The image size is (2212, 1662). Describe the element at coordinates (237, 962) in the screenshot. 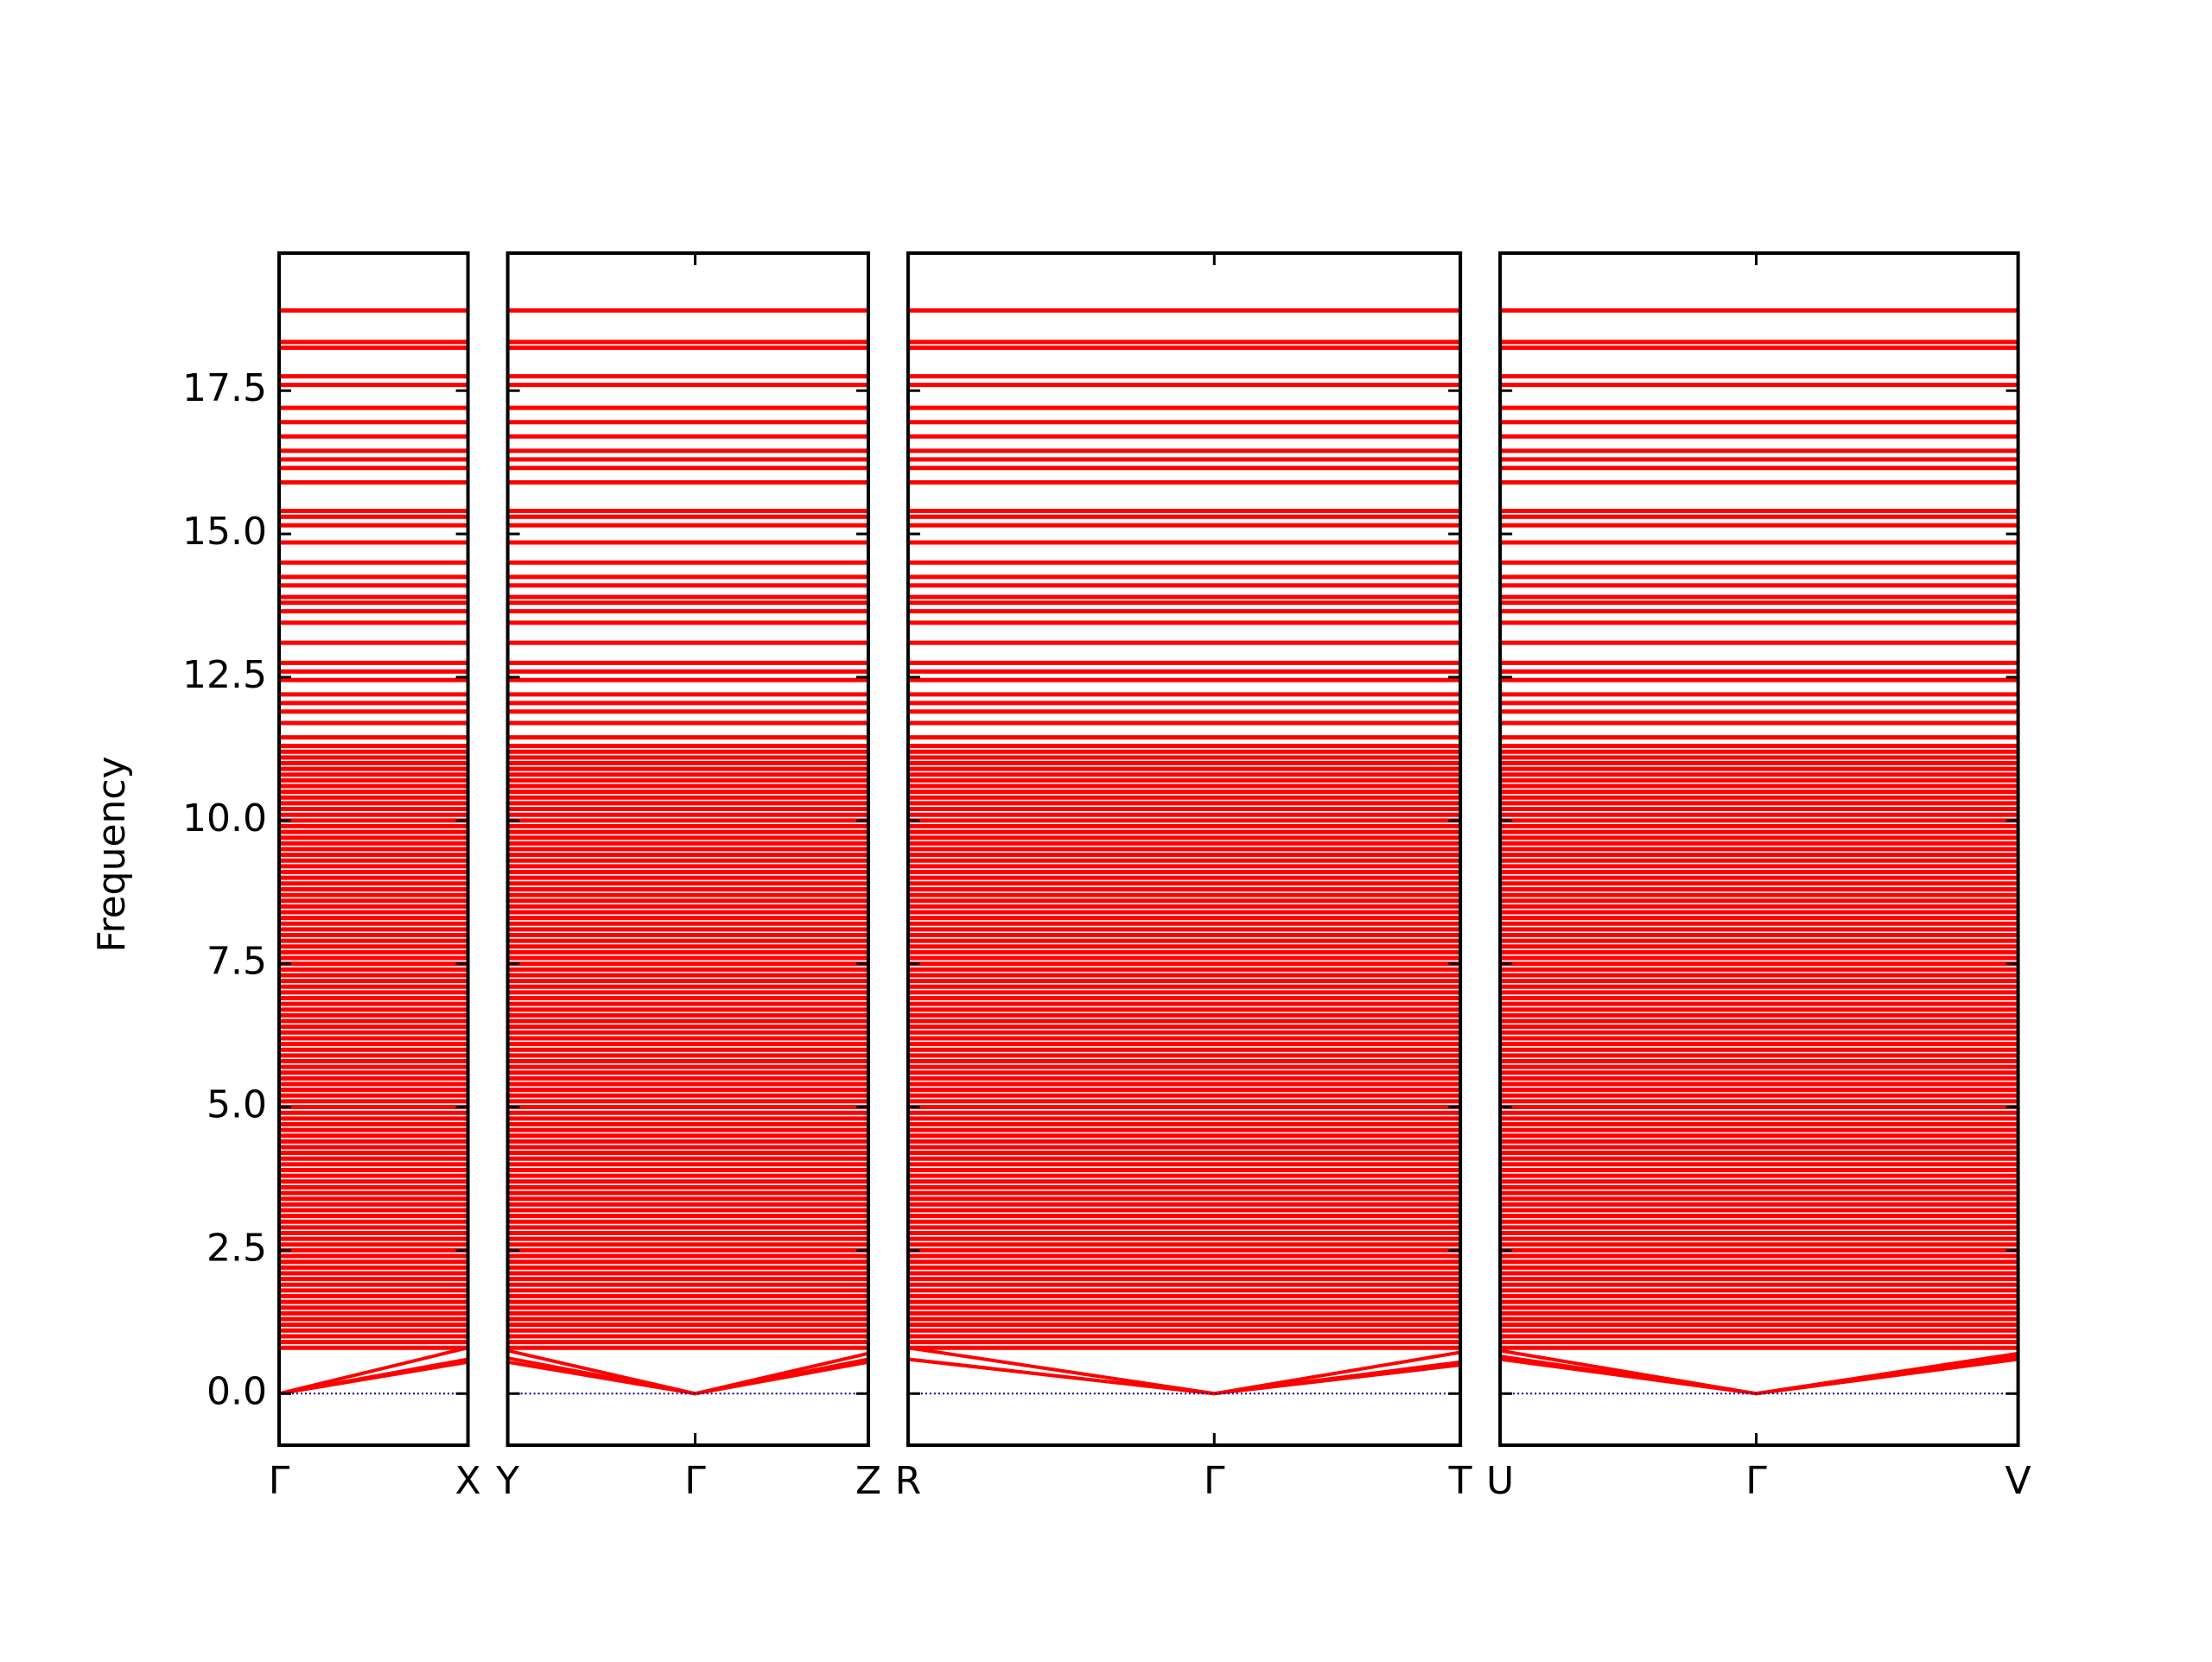

I see `y-tick-label: 7.5` at that location.